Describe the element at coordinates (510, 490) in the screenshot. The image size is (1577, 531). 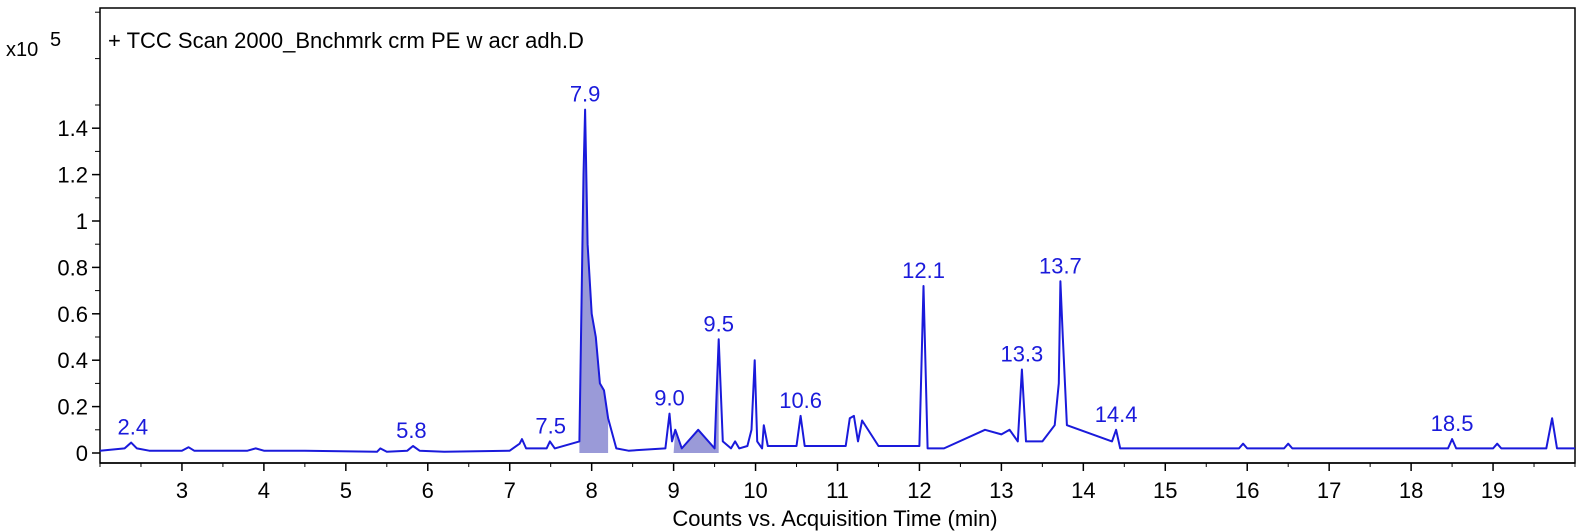
I see `x-tick-label: 7` at that location.